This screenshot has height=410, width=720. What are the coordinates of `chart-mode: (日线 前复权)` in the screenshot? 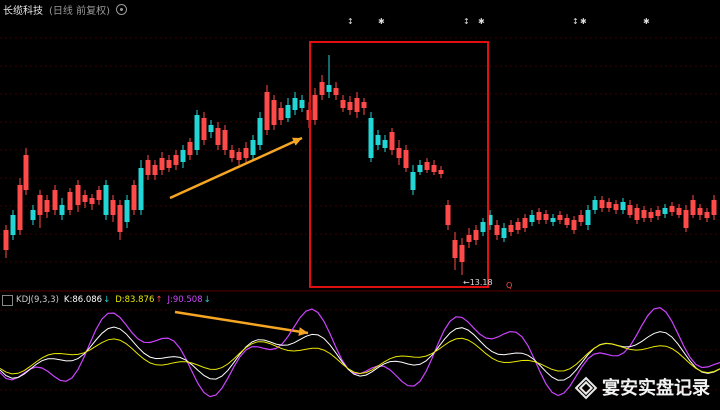 It's located at (79, 11).